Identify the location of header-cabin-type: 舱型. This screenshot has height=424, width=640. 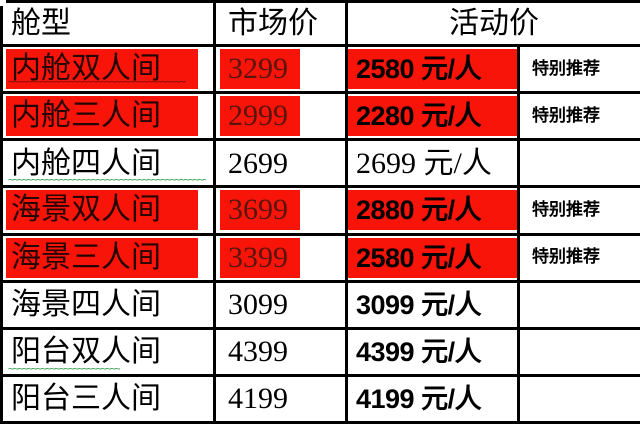
(108, 24).